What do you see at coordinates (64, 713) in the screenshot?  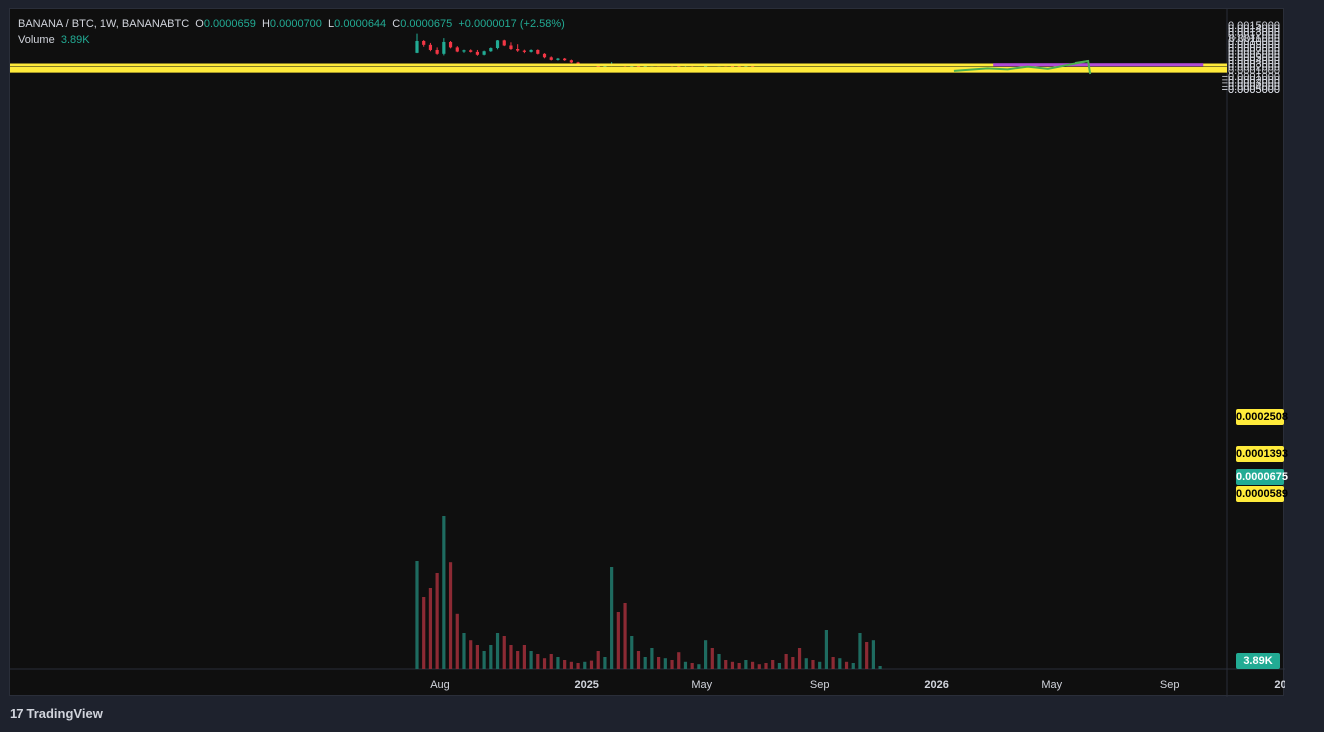 I see `brand-name: TradingView` at bounding box center [64, 713].